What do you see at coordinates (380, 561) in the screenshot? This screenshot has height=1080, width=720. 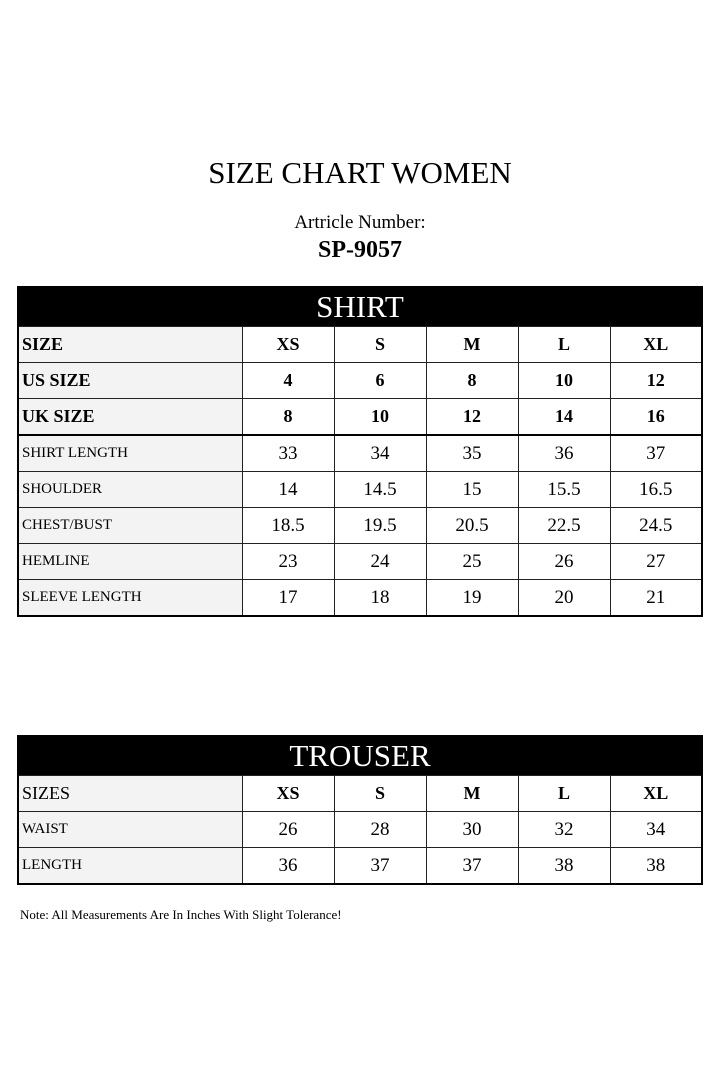 I see `size-value-cell: 24` at bounding box center [380, 561].